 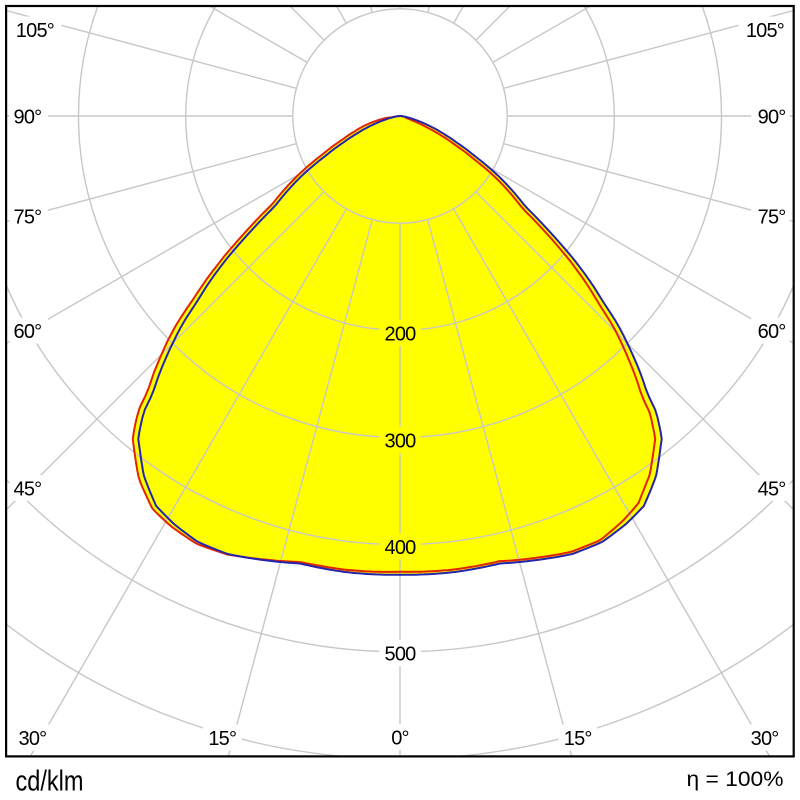 I want to click on svg-text: cd/klm, so click(x=50, y=782).